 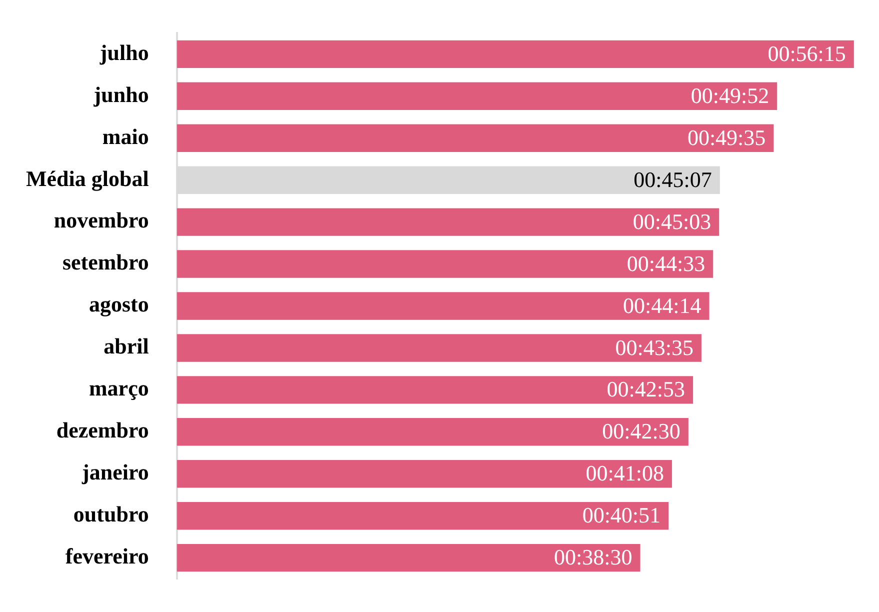 What do you see at coordinates (107, 556) in the screenshot?
I see `y-tick-label: fevereiro` at bounding box center [107, 556].